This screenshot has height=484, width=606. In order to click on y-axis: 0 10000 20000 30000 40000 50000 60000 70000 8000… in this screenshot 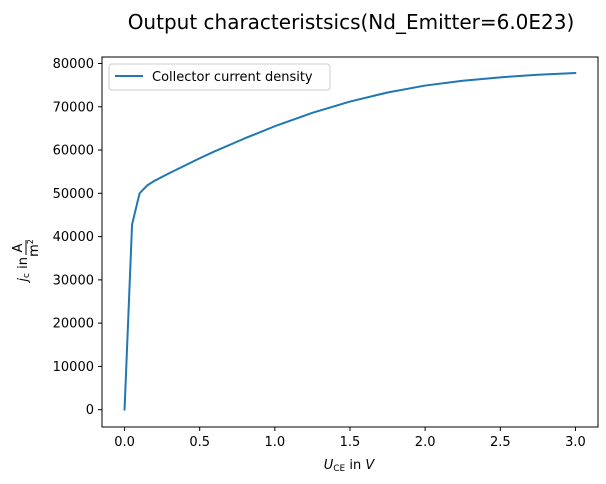, I will do `click(77, 237)`.